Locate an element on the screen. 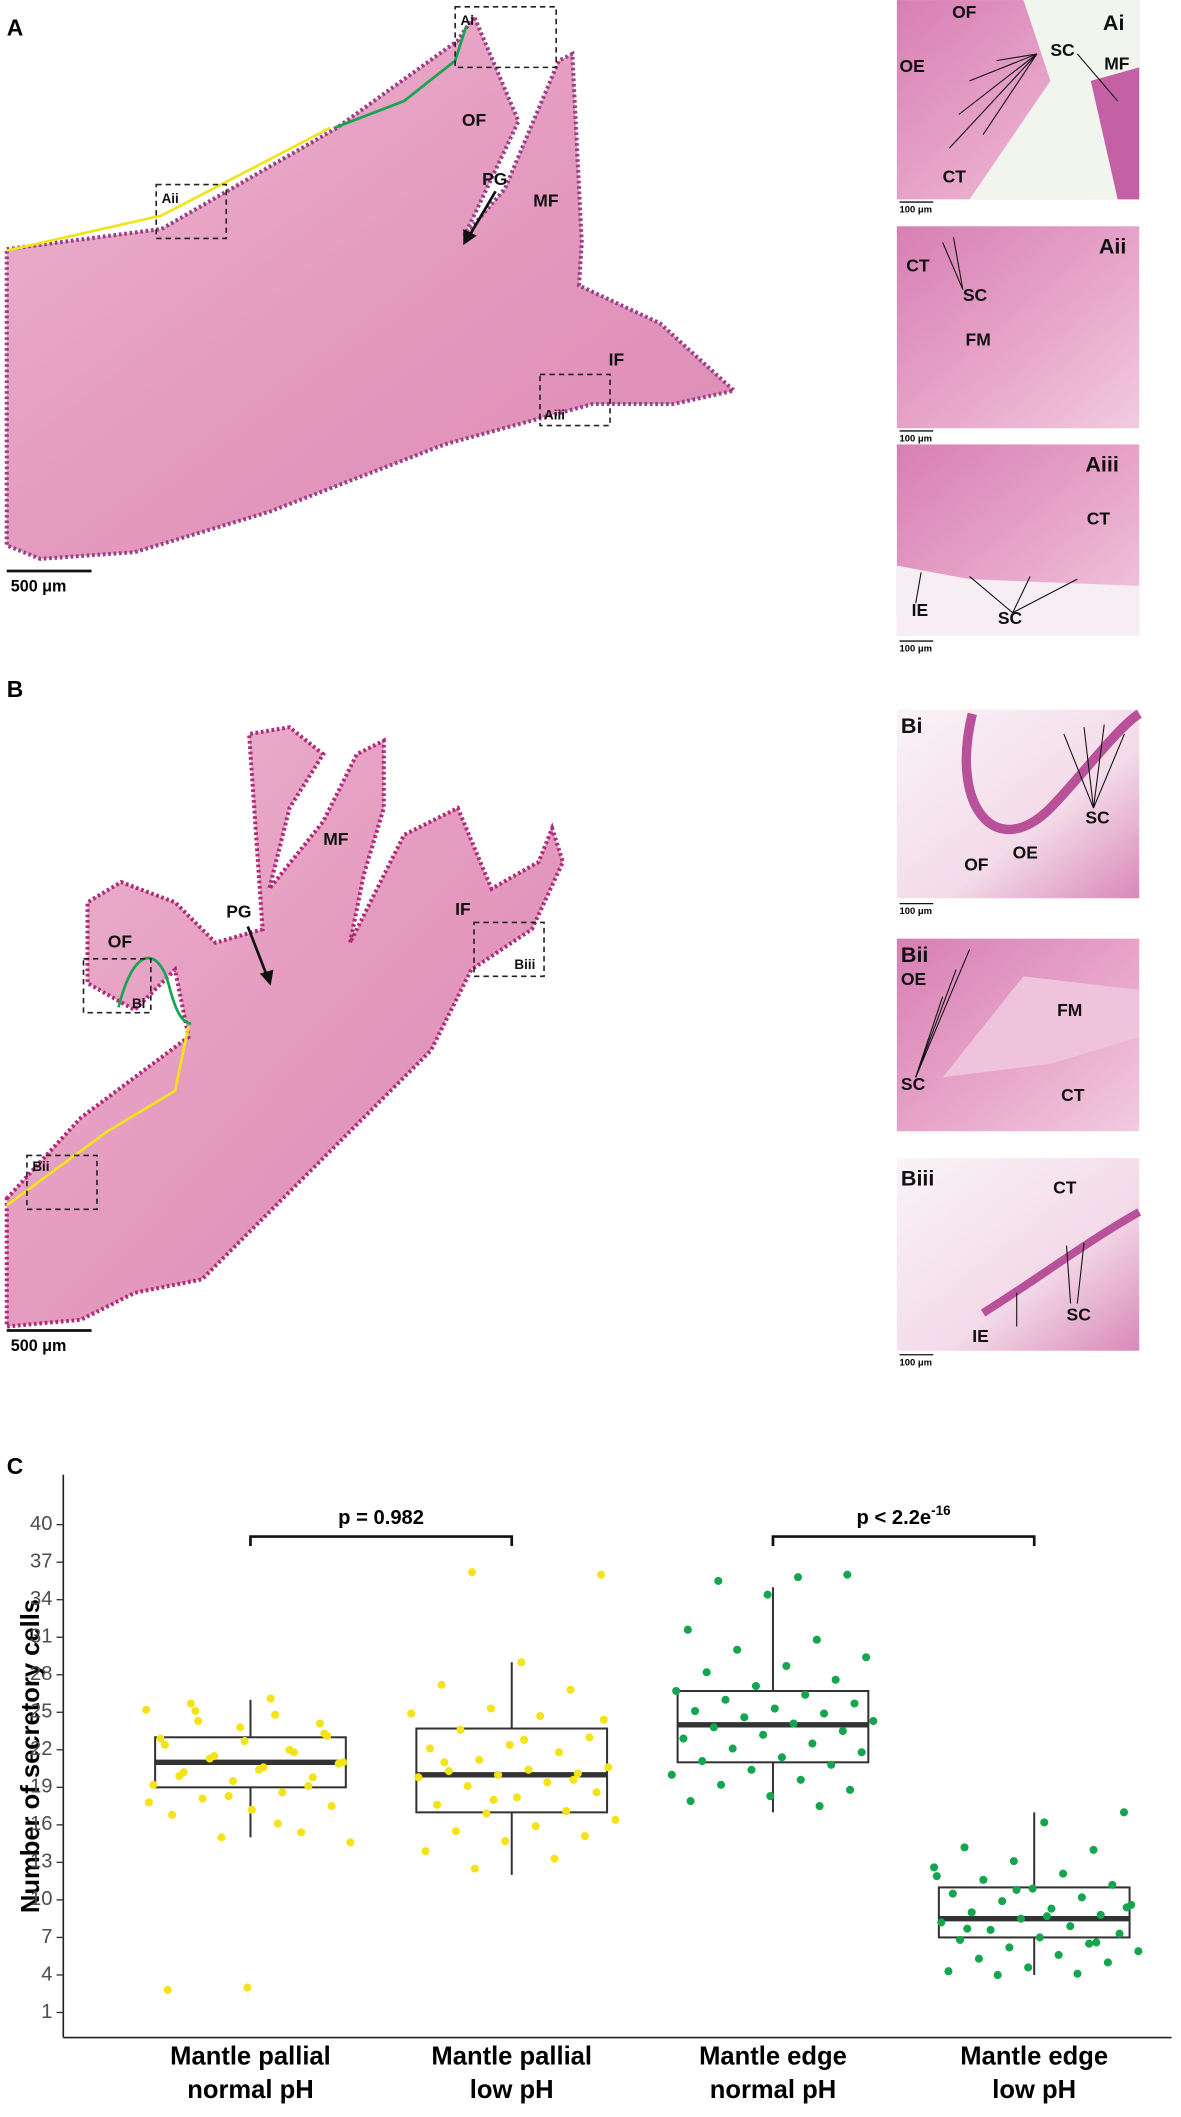 This screenshot has width=1181, height=2117. inset-label: Biii is located at coordinates (917, 1178).